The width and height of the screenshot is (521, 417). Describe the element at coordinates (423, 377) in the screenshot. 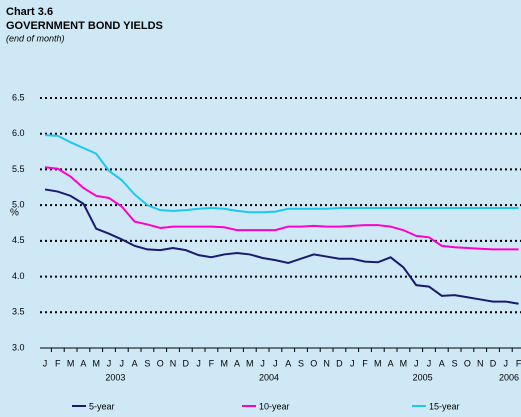

I see `year-label: 2005` at that location.